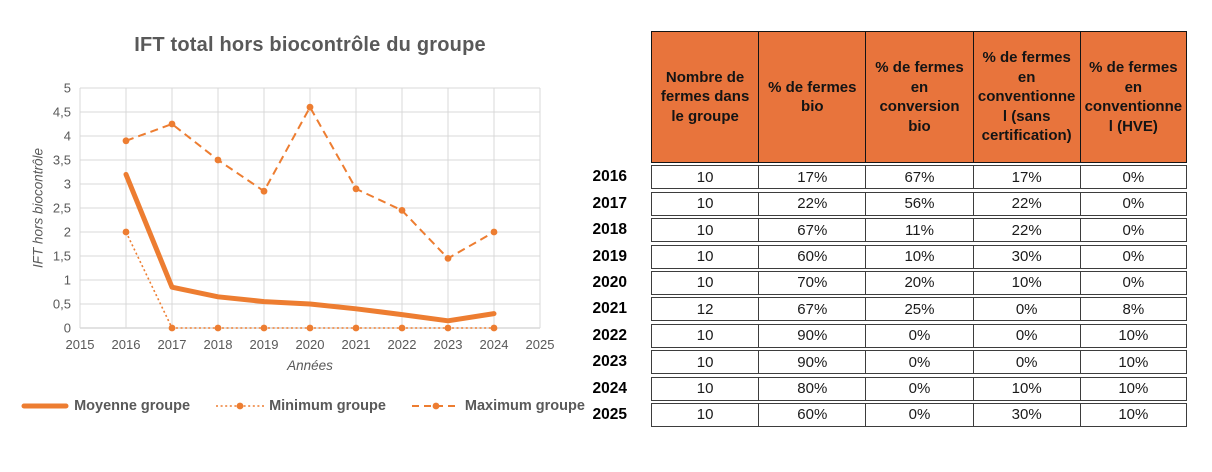 The height and width of the screenshot is (472, 1212). What do you see at coordinates (310, 247) in the screenshot?
I see `series-moyenne-groupe` at bounding box center [310, 247].